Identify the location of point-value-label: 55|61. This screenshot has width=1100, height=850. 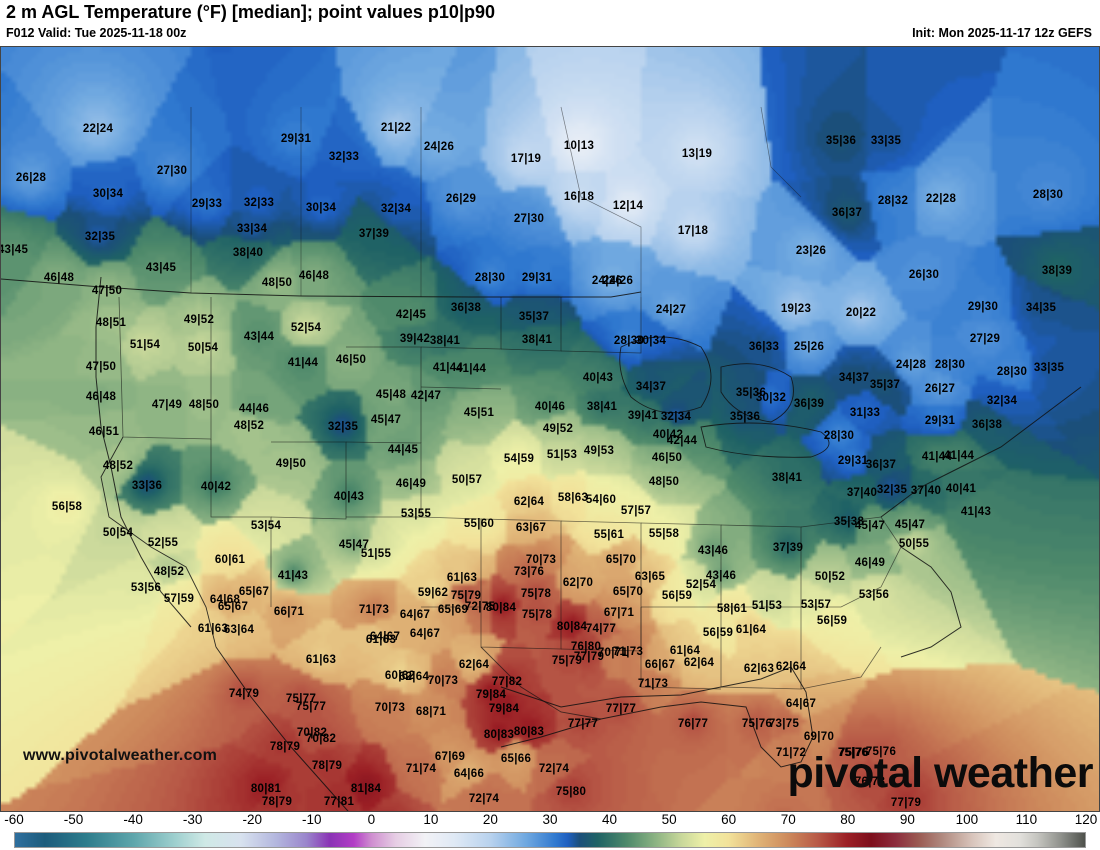
(609, 535).